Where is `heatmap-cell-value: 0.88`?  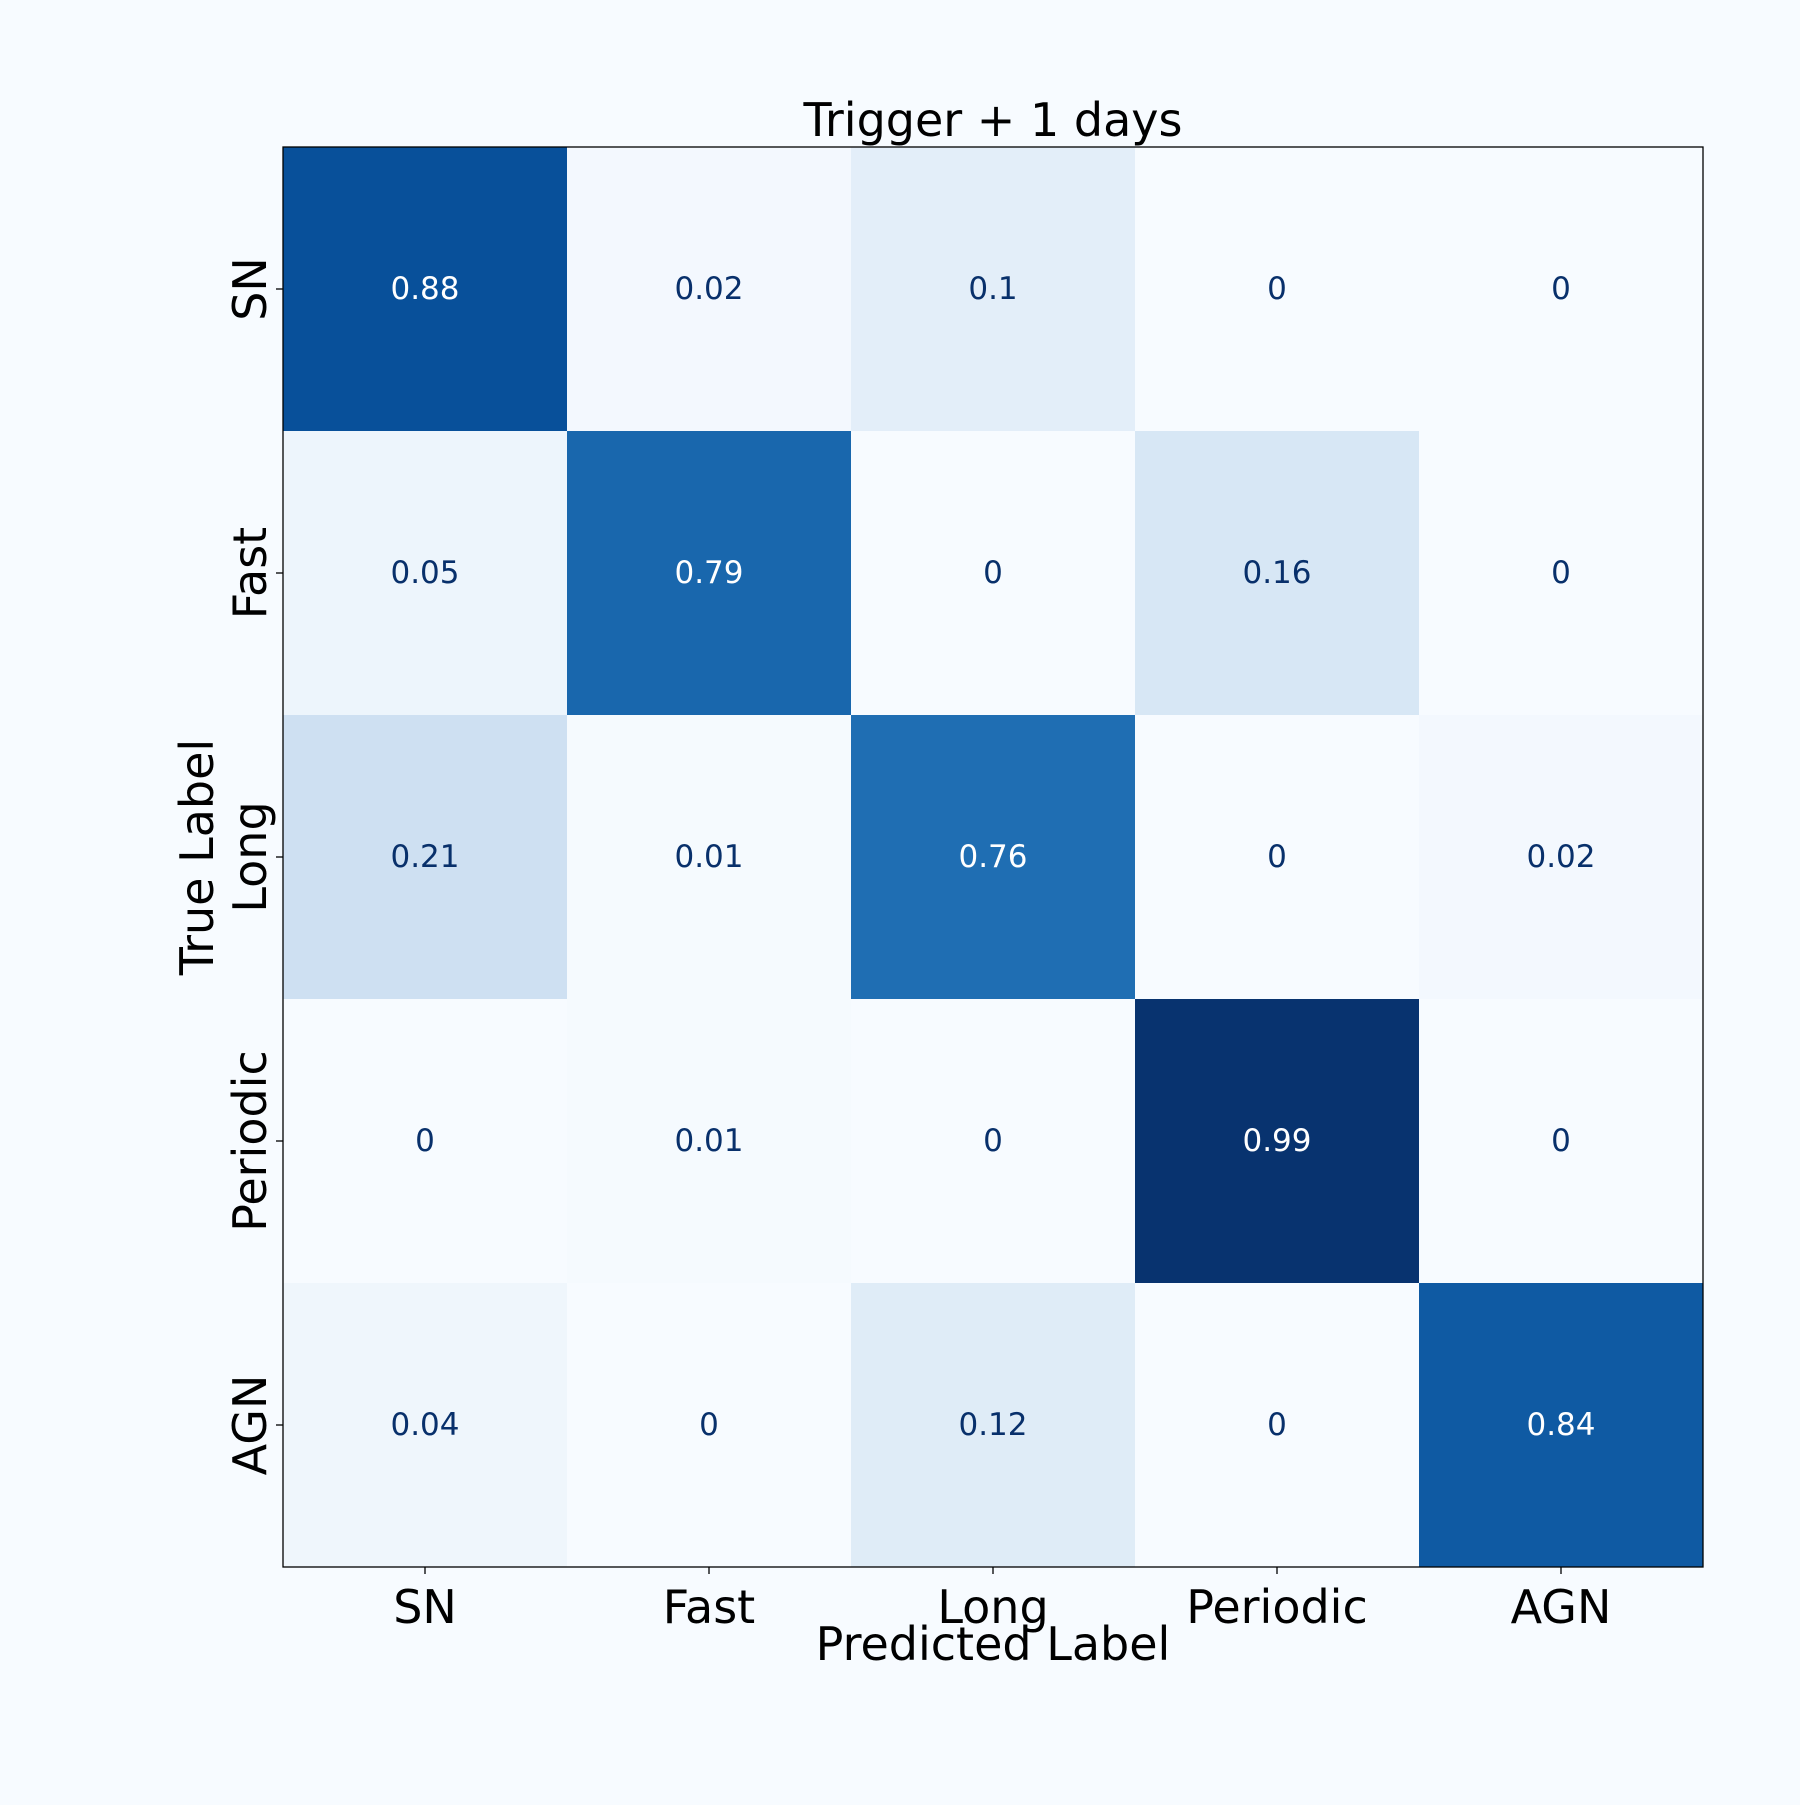 heatmap-cell-value: 0.88 is located at coordinates (424, 289).